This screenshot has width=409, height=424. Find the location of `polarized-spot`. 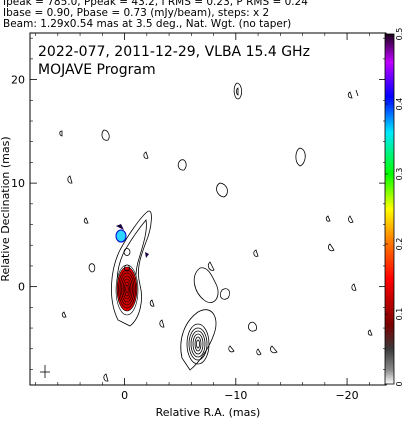

polarized-spot is located at coordinates (121, 236).